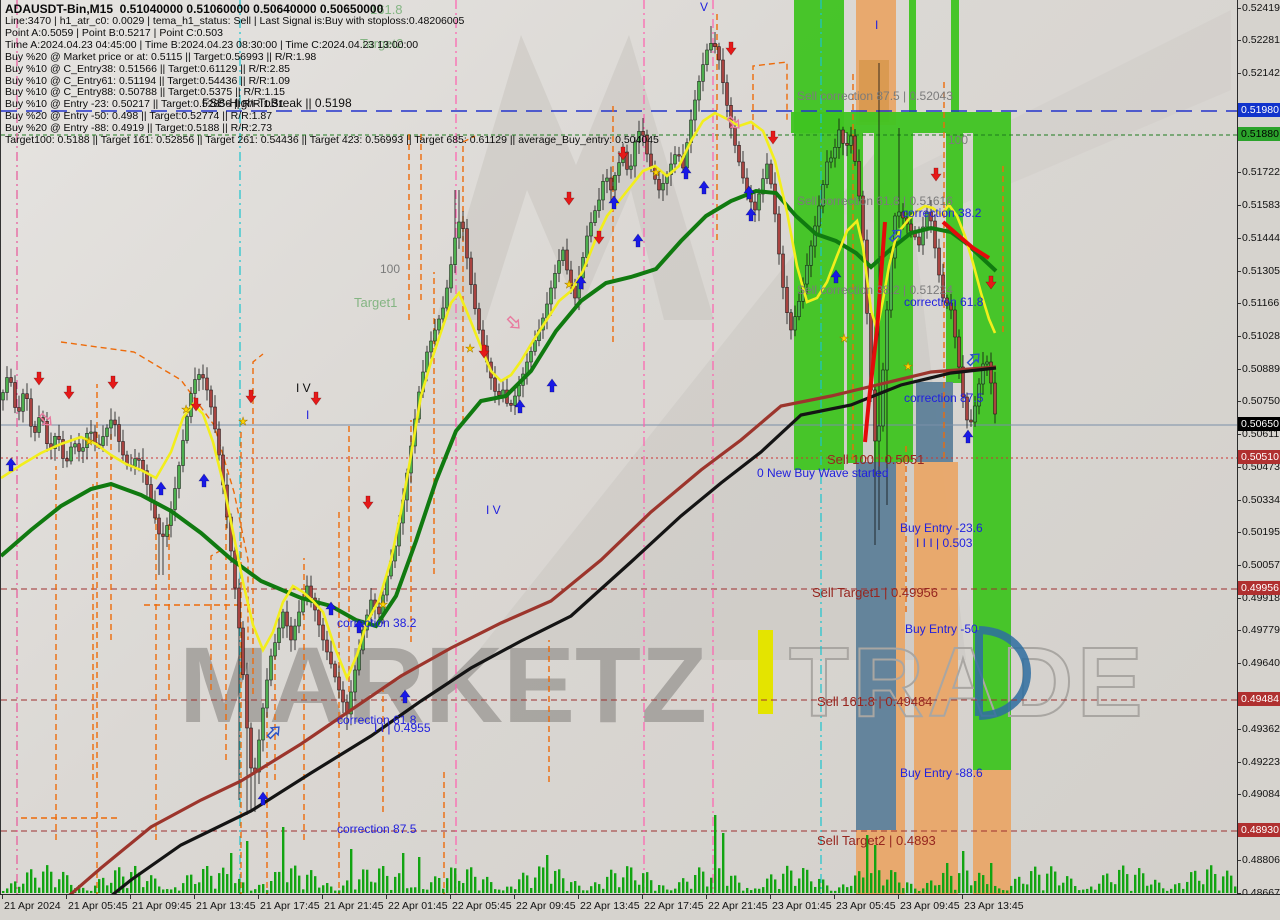  Describe the element at coordinates (513, 322) in the screenshot. I see `outline-arrow-icon` at that location.